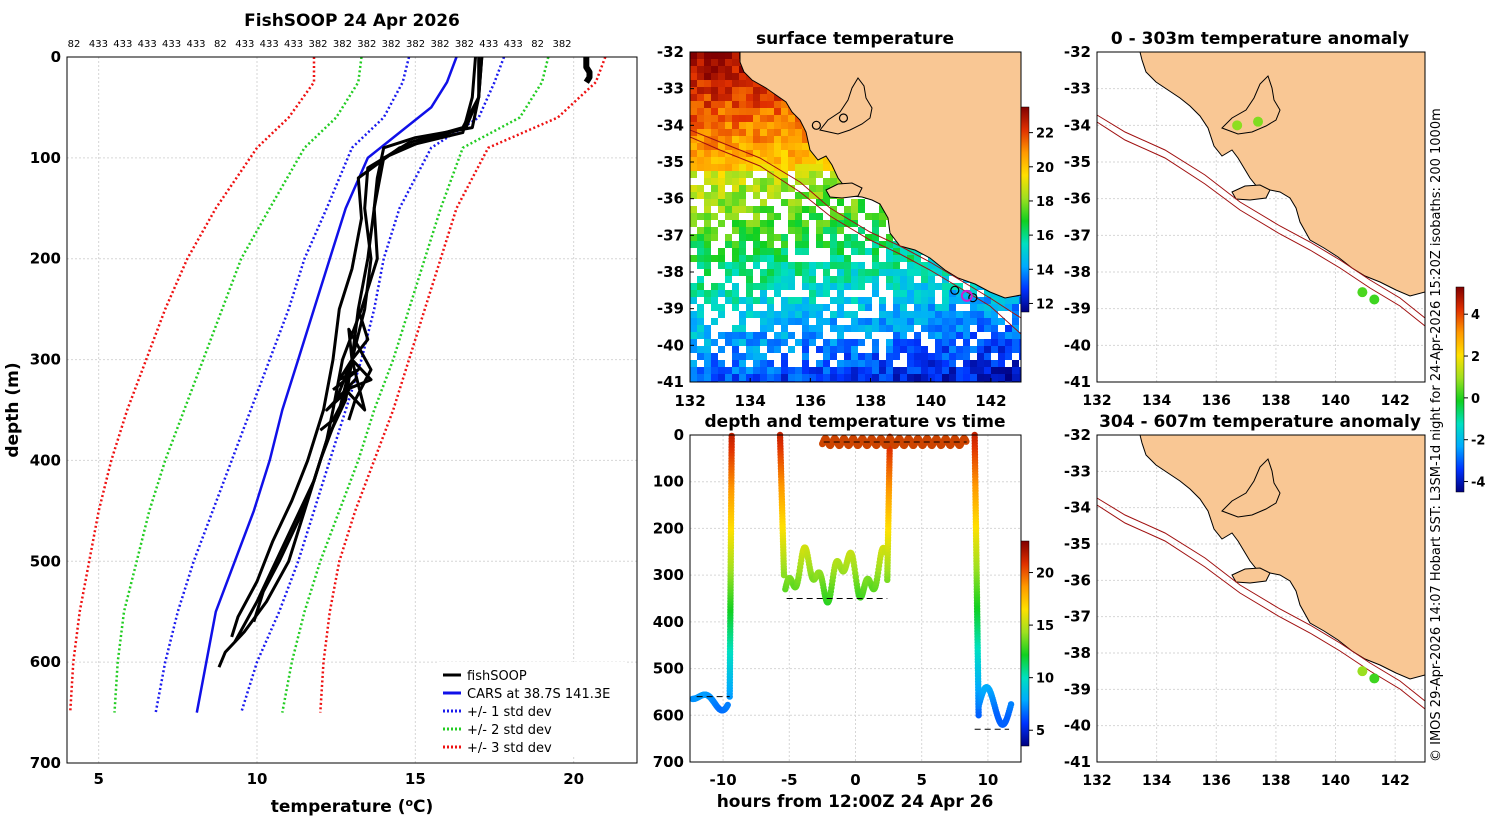 This screenshot has width=1500, height=820. What do you see at coordinates (497, 676) in the screenshot?
I see `legend-label-fishsoop: fishSOOP` at bounding box center [497, 676].